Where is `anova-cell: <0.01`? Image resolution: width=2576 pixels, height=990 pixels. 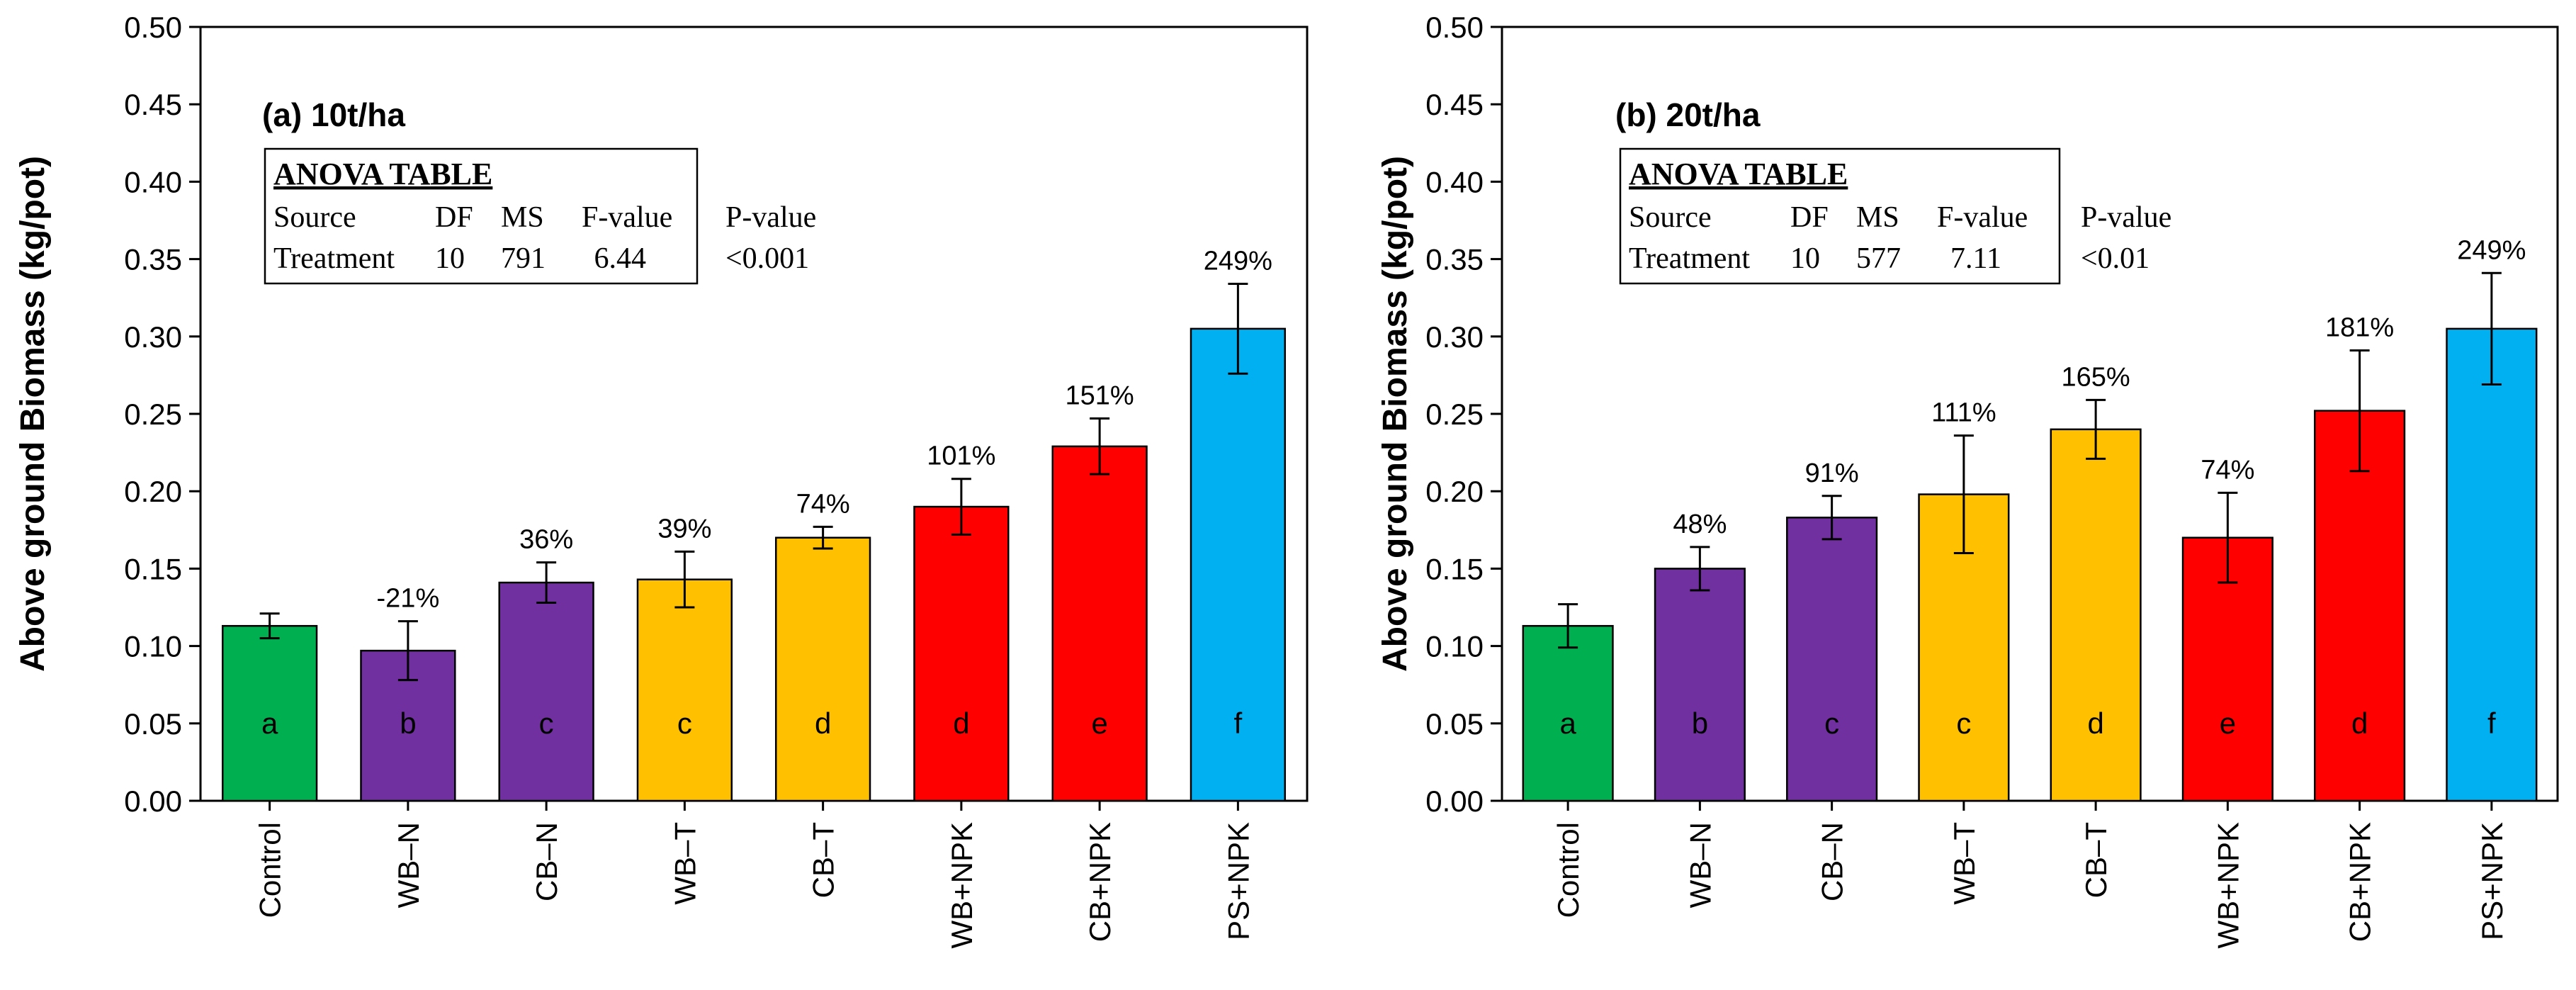
anova-cell: <0.01 is located at coordinates (2115, 258).